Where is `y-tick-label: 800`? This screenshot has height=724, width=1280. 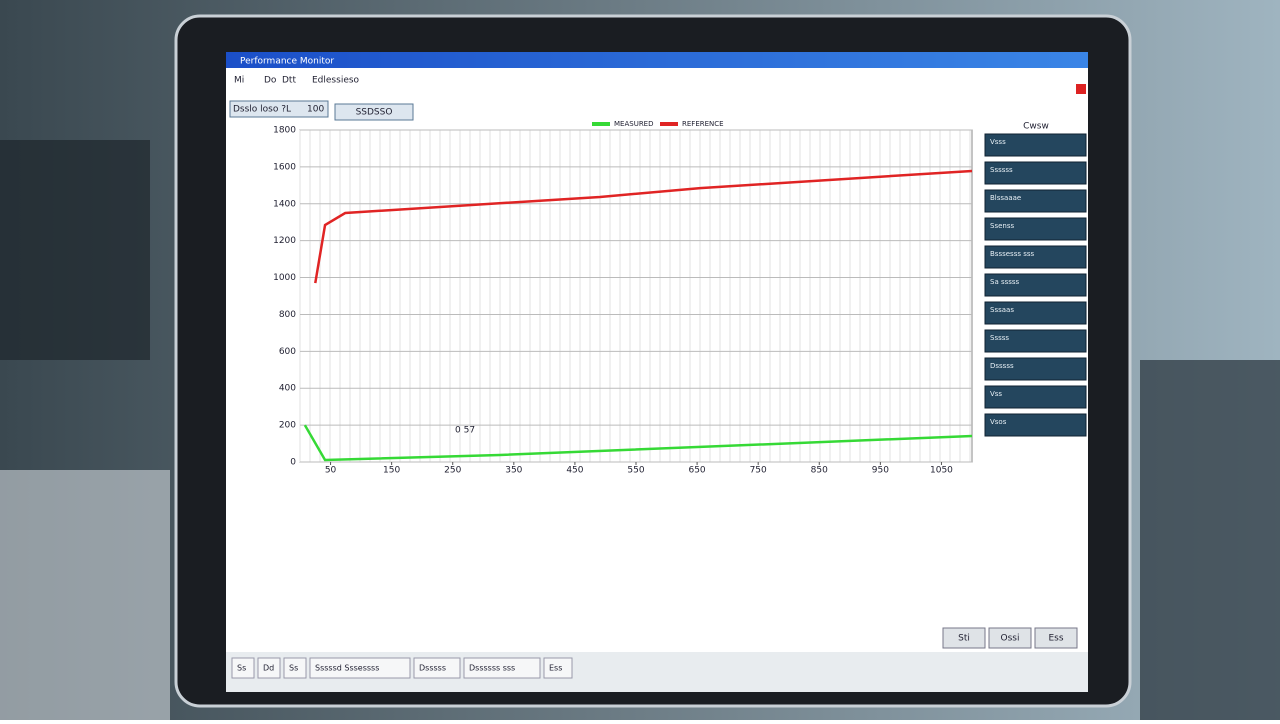 y-tick-label: 800 is located at coordinates (287, 315).